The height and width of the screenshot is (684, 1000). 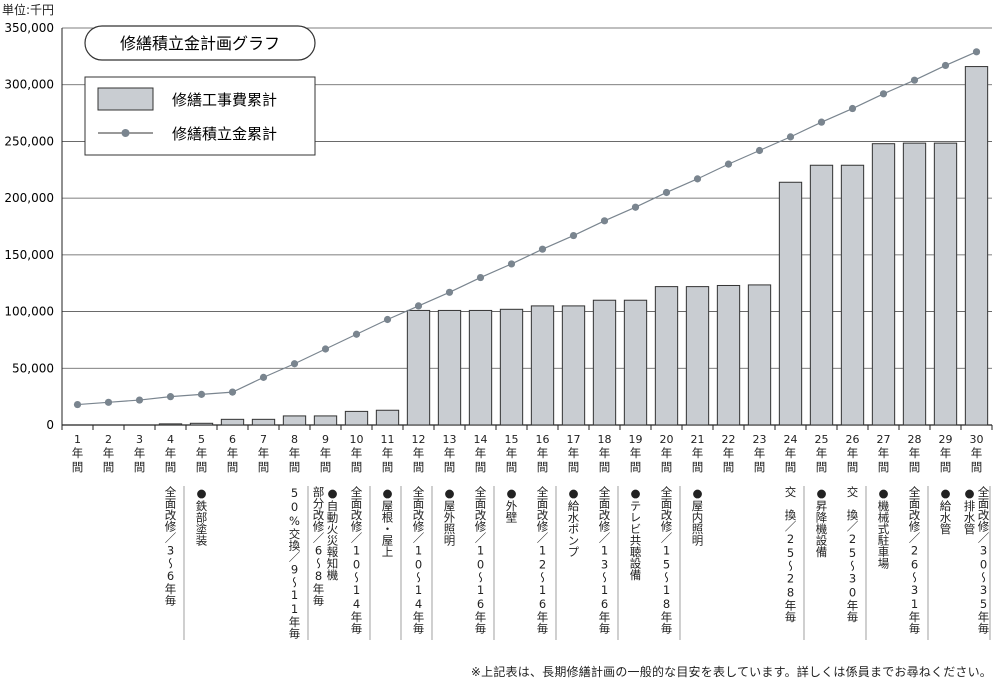 I want to click on annotation-year-10: 全面改修／10～14年毎, so click(x=356, y=560).